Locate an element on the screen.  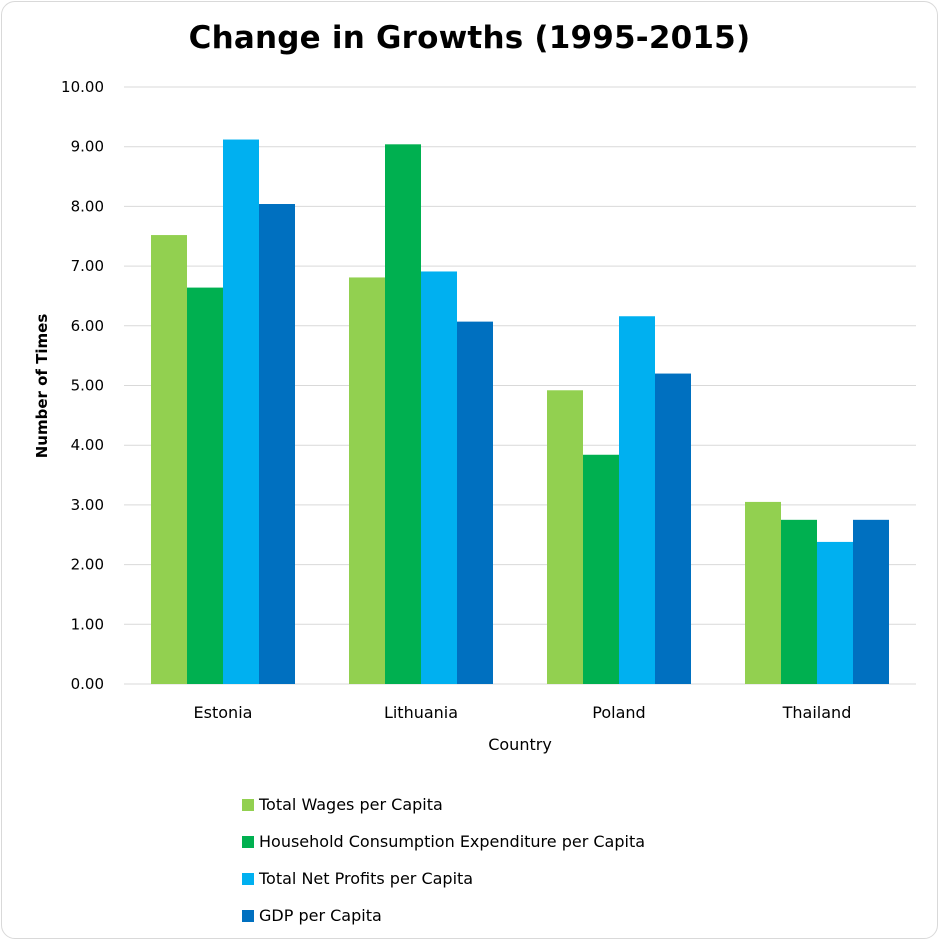
legend-item: Total Net Profits per Capita is located at coordinates (443, 878).